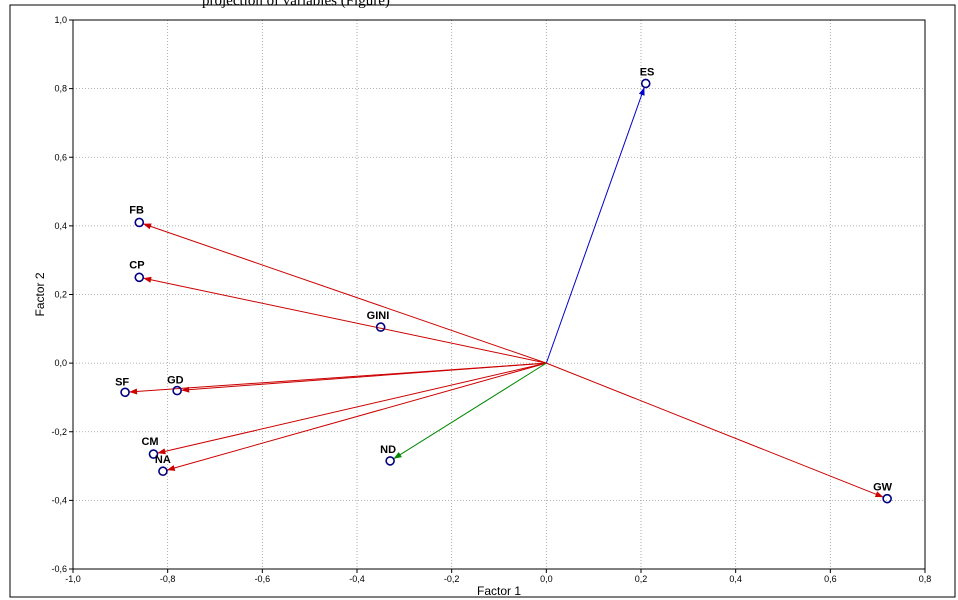 The width and height of the screenshot is (958, 600). Describe the element at coordinates (645, 83) in the screenshot. I see `point-es` at that location.